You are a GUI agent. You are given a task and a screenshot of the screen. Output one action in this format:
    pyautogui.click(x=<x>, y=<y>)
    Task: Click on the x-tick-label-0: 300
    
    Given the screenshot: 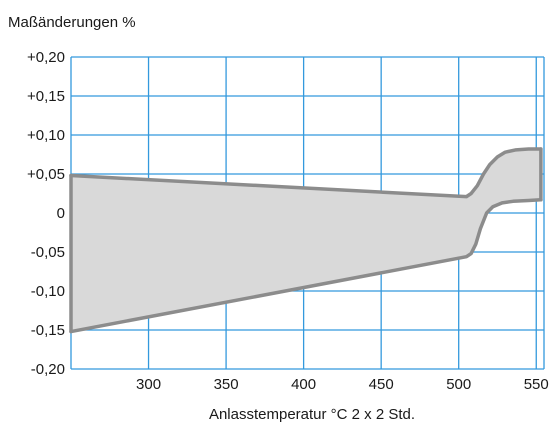 What is the action you would take?
    pyautogui.click(x=148, y=384)
    